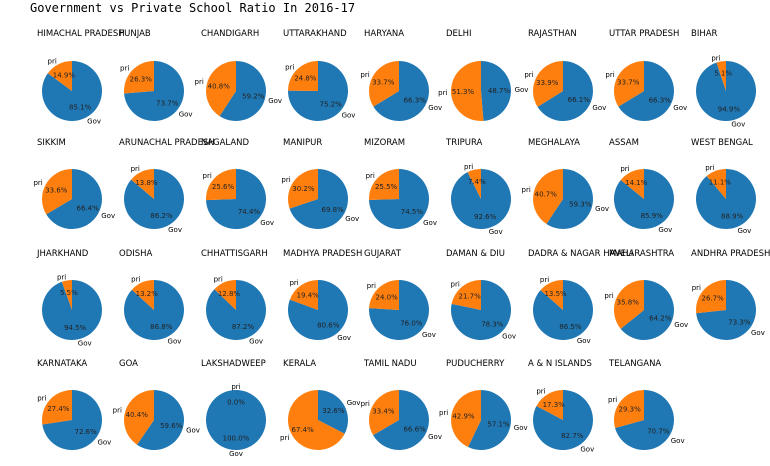 The height and width of the screenshot is (466, 770). I want to click on pie-label-pri-pct: 17.3%, so click(554, 405).